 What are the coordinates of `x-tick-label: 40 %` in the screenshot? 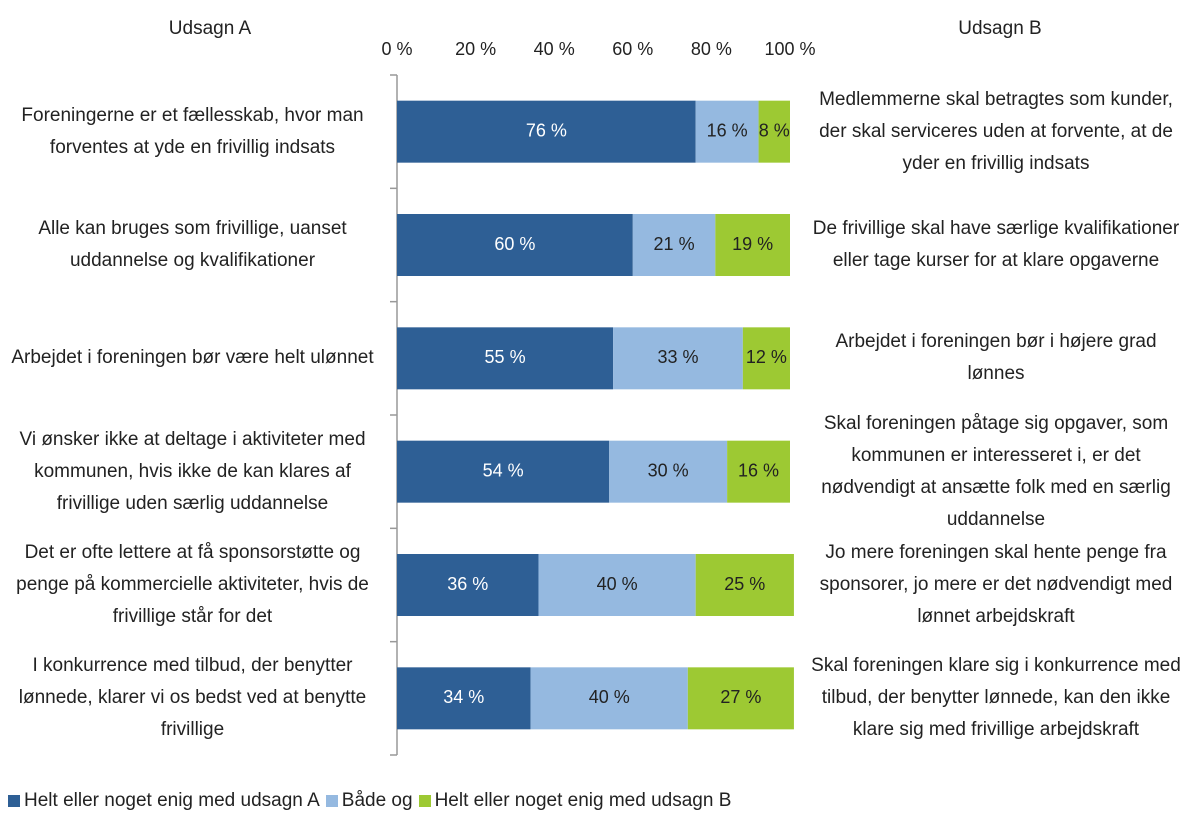 It's located at (554, 49).